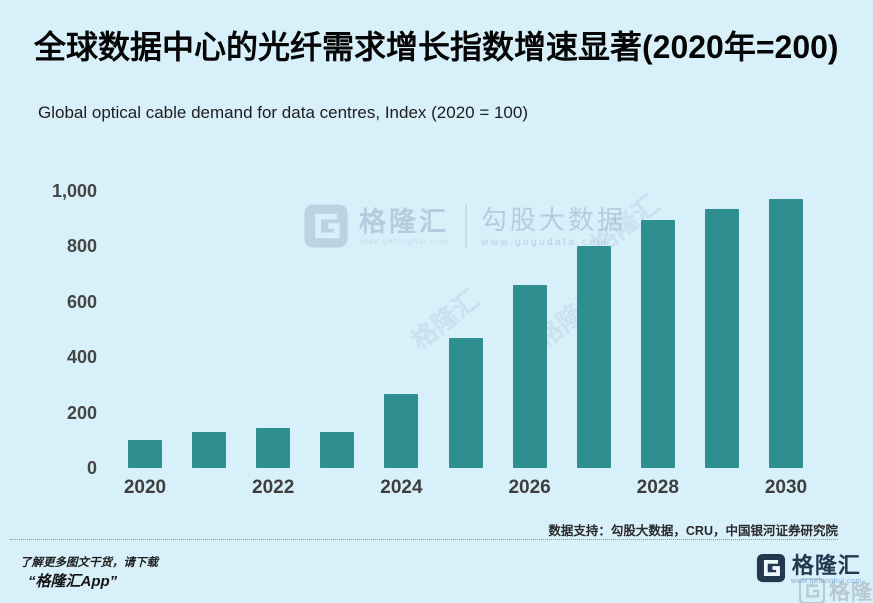 The width and height of the screenshot is (873, 603). I want to click on footer-divider, so click(424, 539).